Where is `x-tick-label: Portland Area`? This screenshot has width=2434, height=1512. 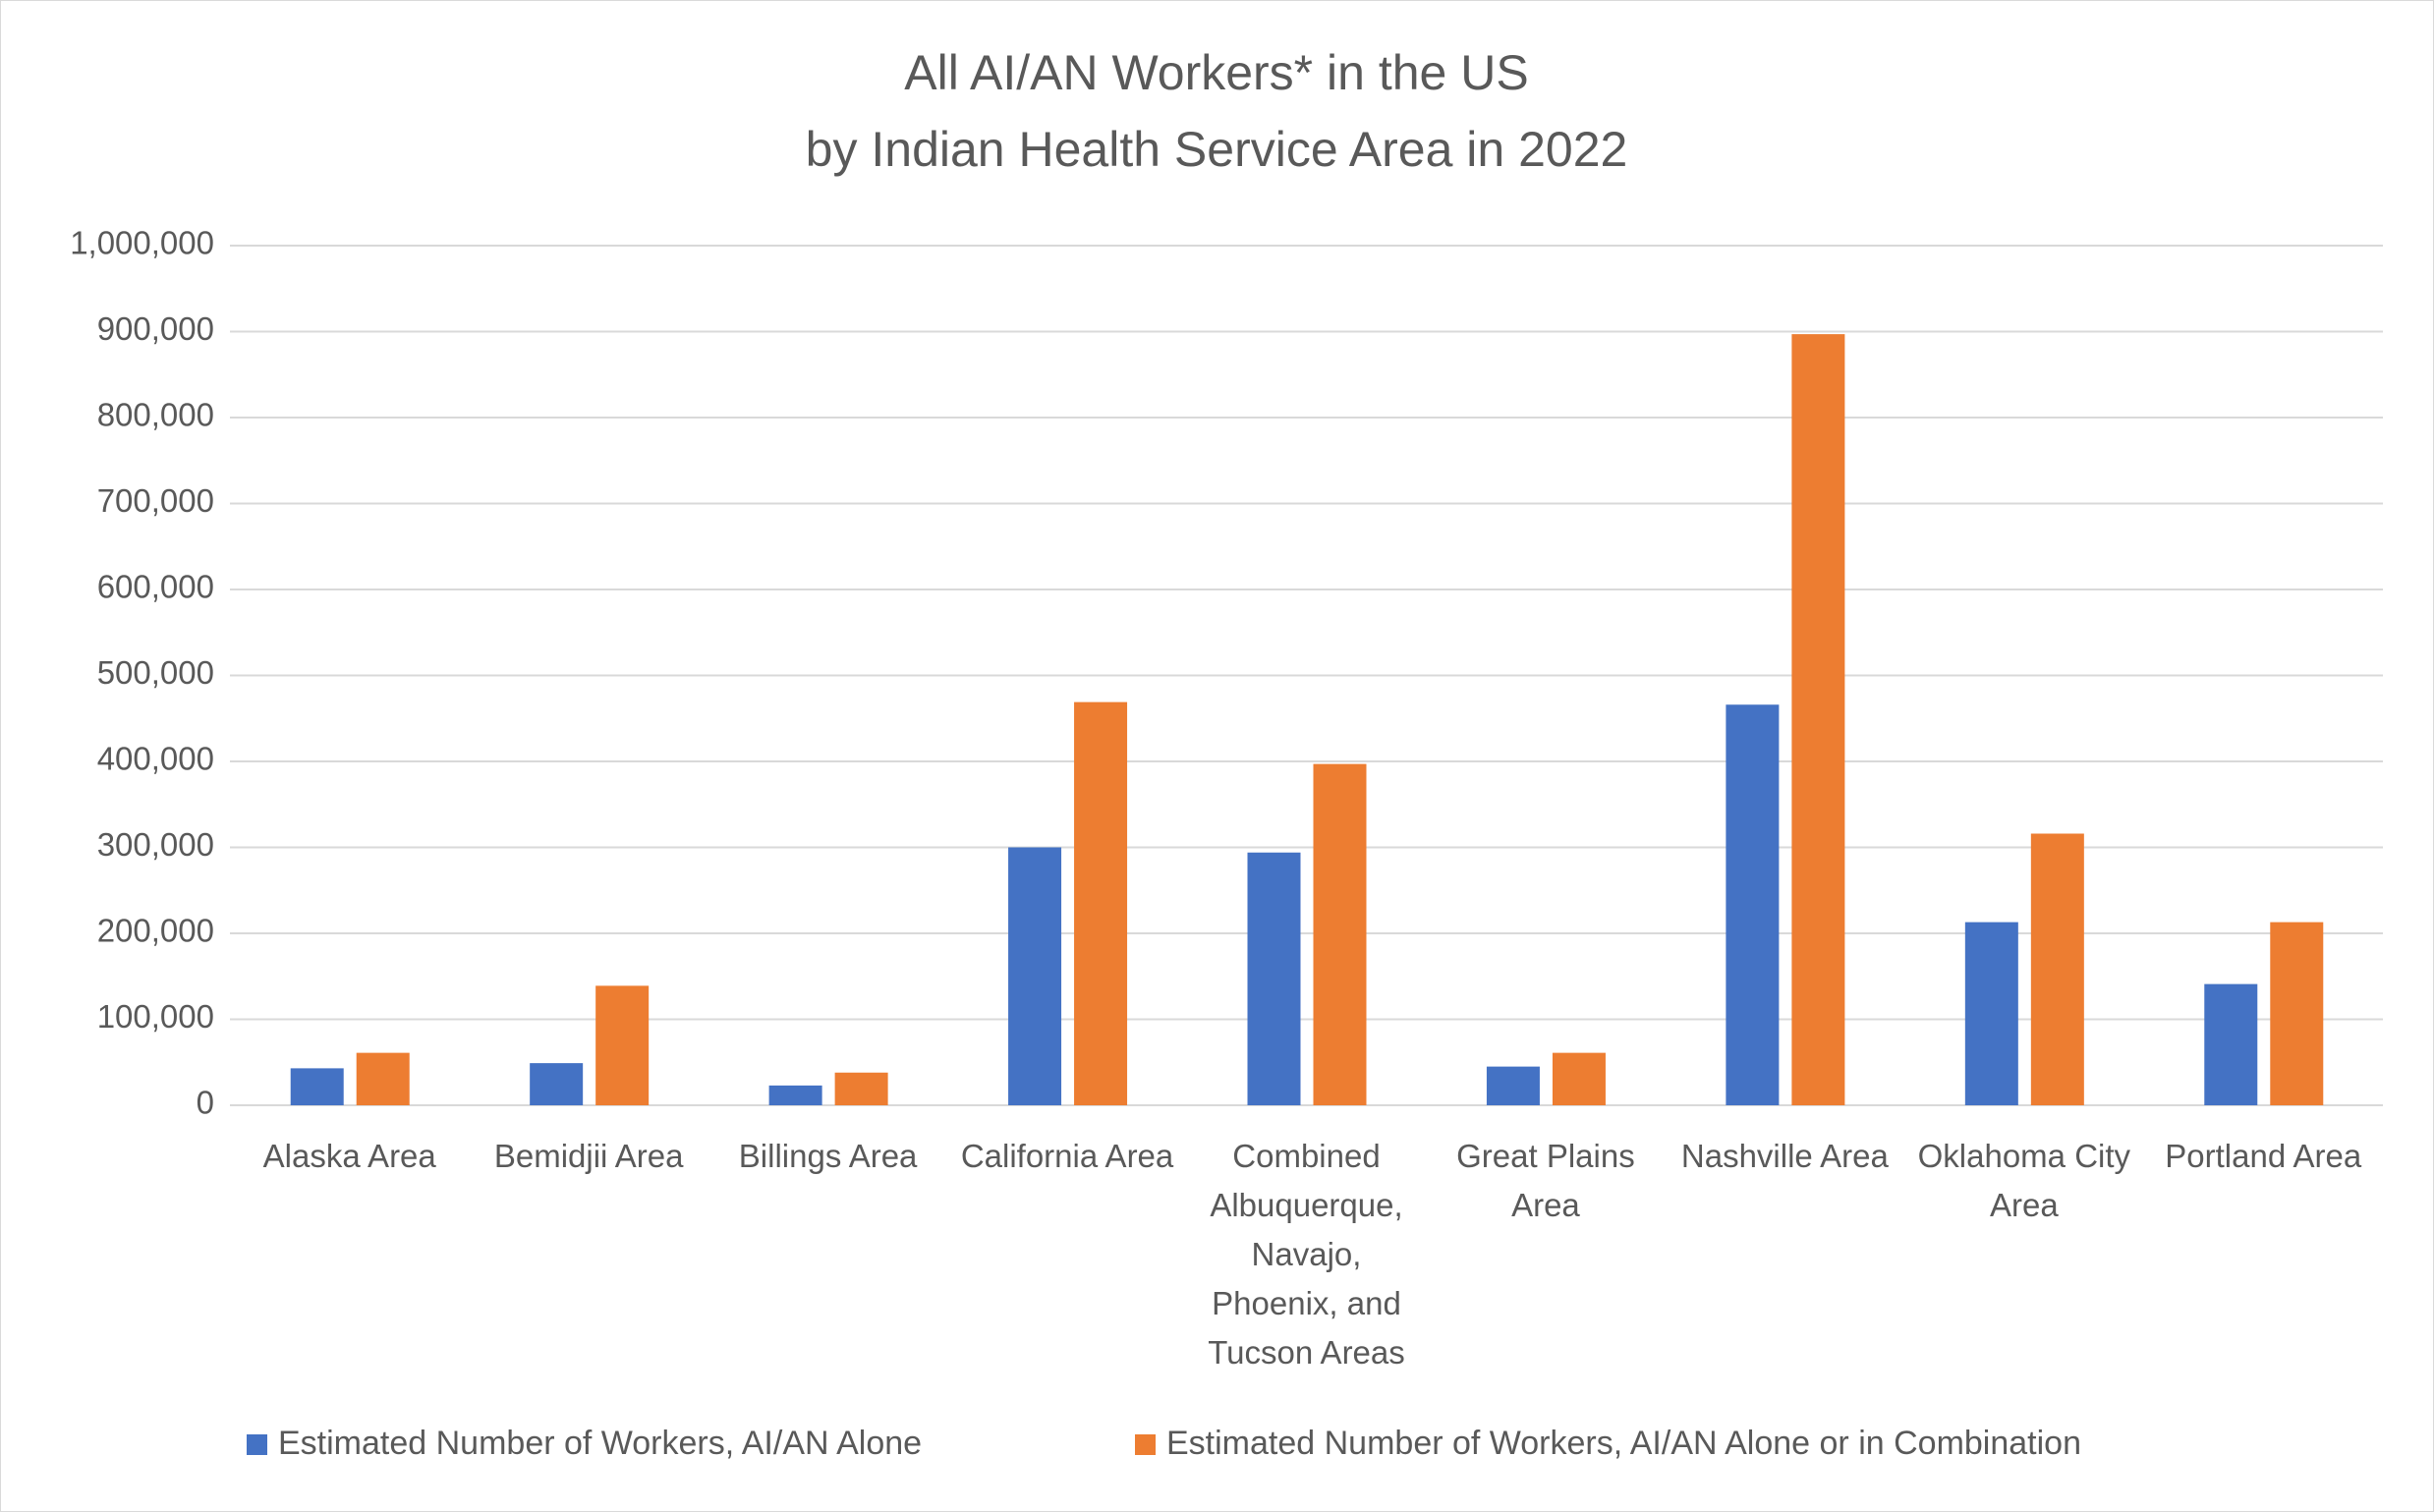 x-tick-label: Portland Area is located at coordinates (2263, 1156).